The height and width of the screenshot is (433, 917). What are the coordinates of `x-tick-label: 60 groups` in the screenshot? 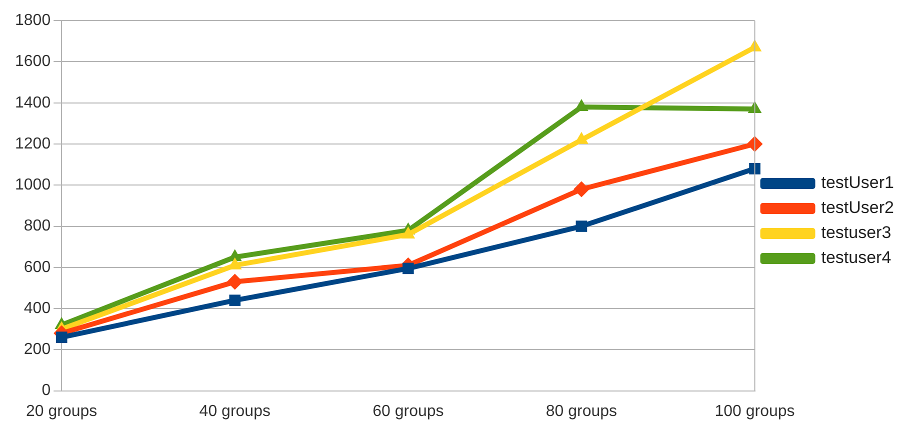 It's located at (408, 411).